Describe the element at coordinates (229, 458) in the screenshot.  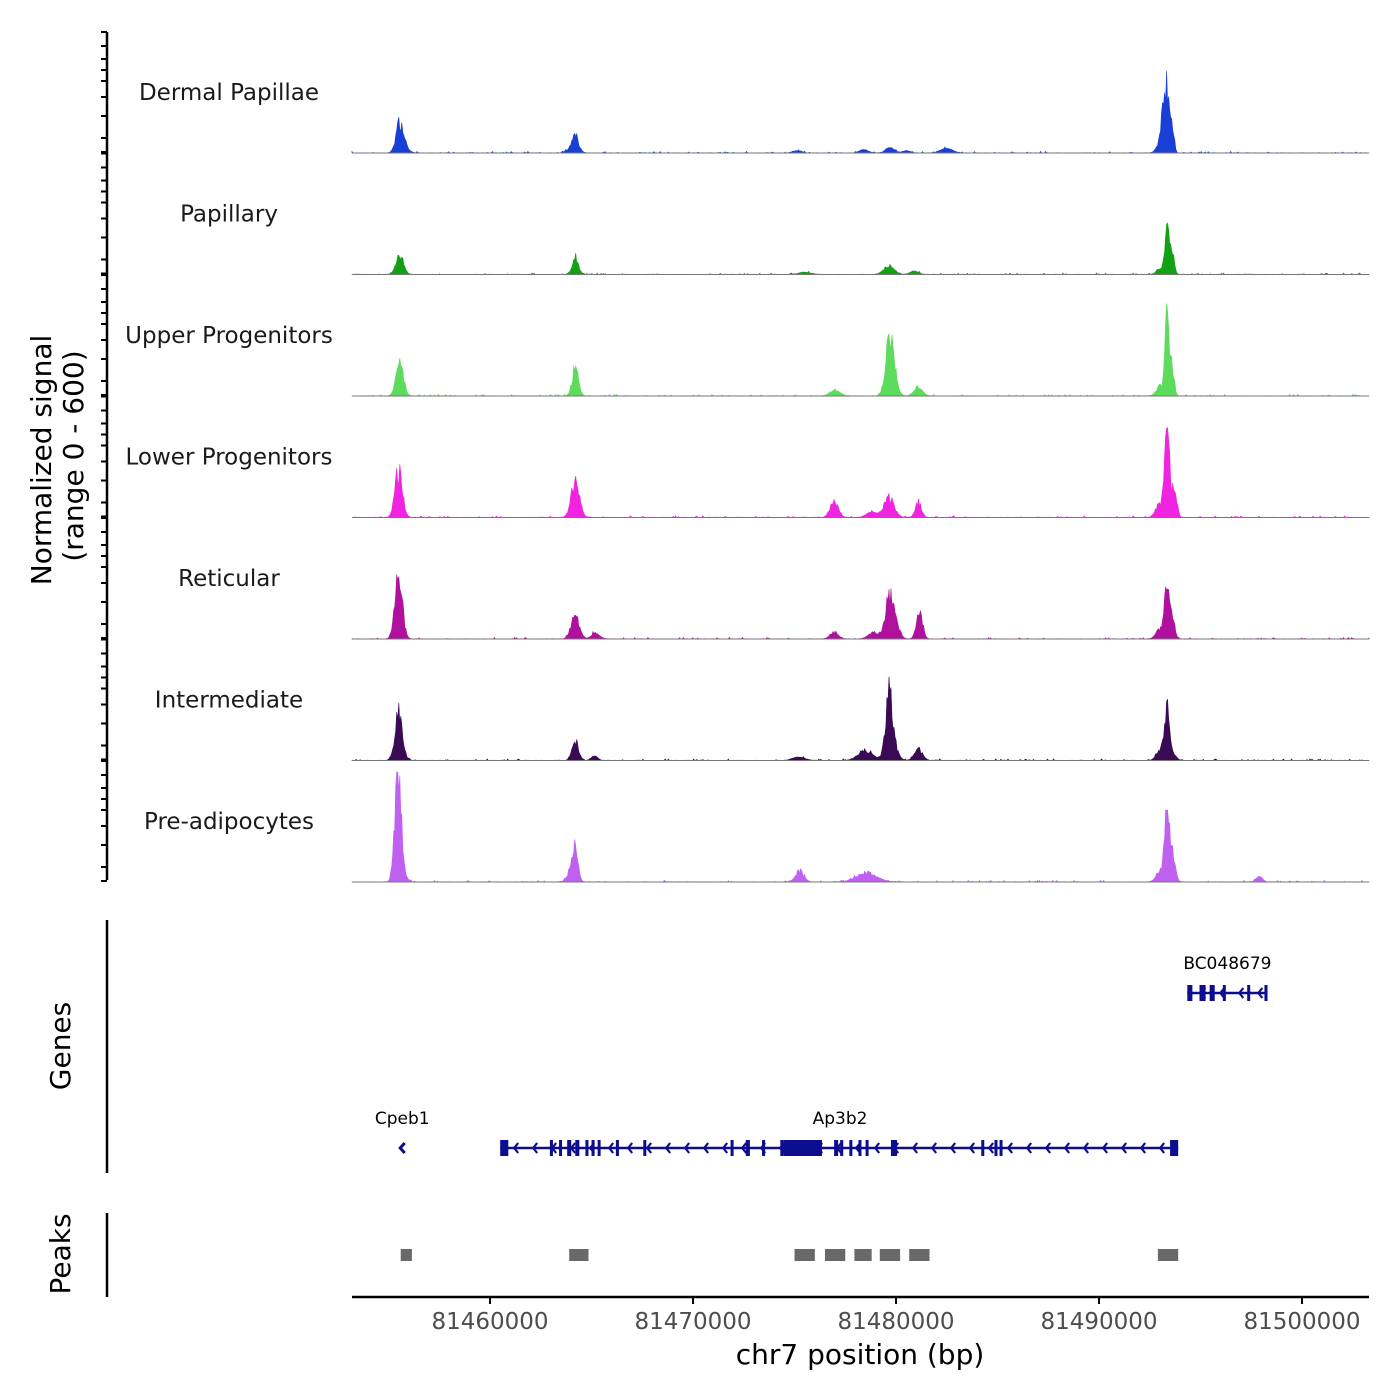
I see `track-label: Lower Progenitors` at that location.